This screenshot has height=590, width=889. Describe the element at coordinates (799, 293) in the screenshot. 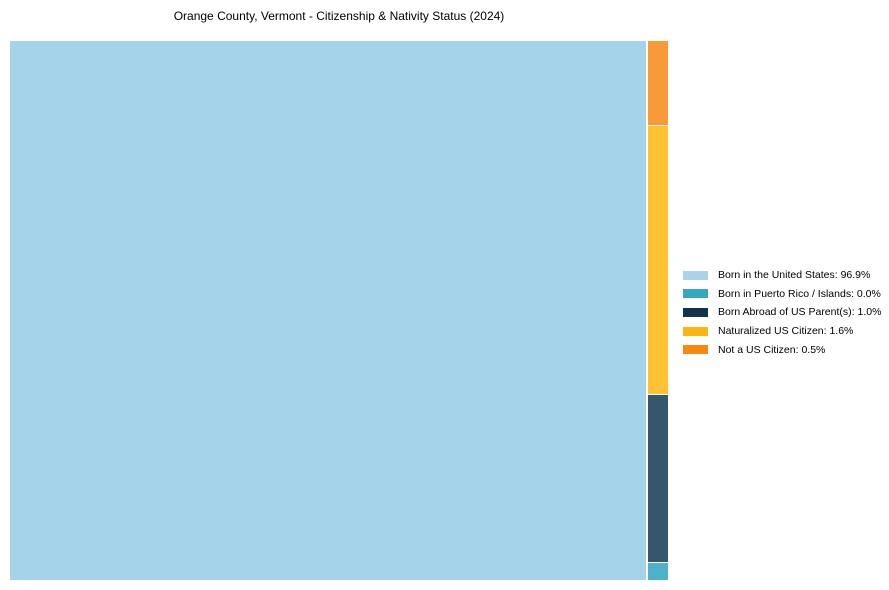

I see `legend-label: Born in Puerto Rico / Islands: 0.0%` at that location.